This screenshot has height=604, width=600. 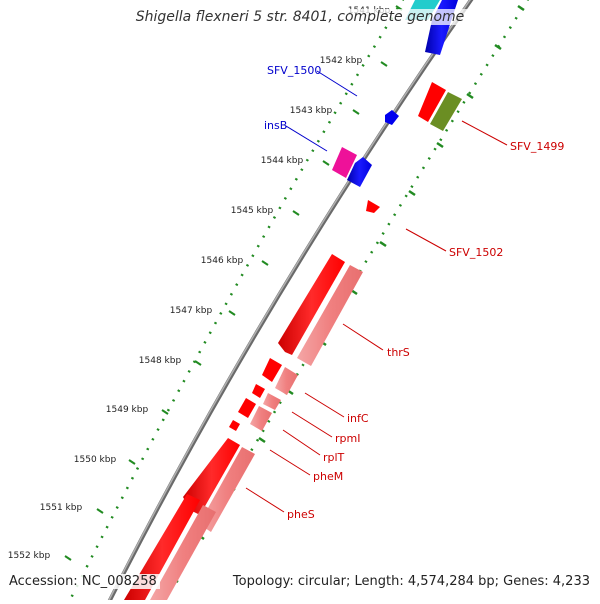 I want to click on cds-rplT-pink, so click(x=261, y=418).